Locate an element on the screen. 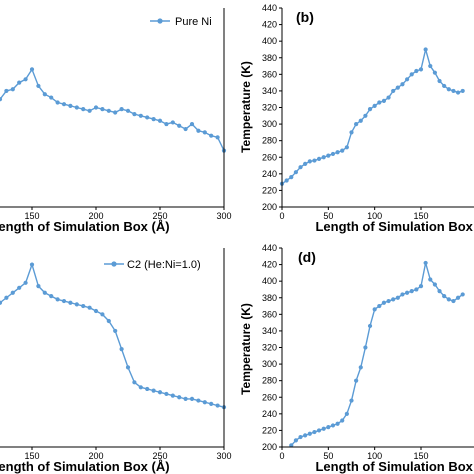  x-tick-label: 100 is located at coordinates (374, 456).